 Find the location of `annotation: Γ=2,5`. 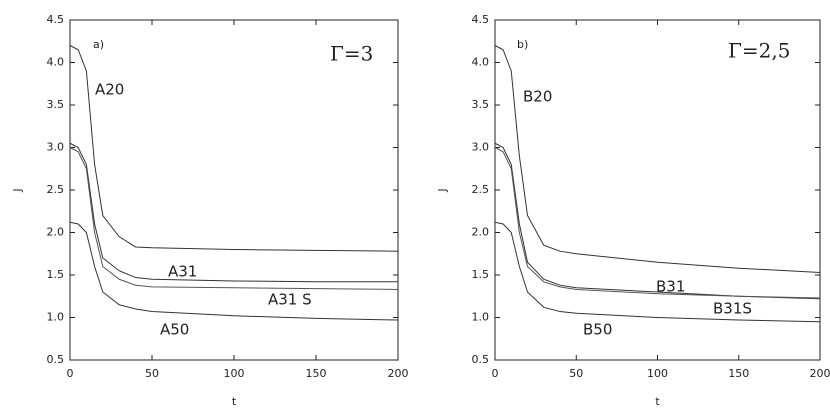

annotation: Γ=2,5 is located at coordinates (759, 51).